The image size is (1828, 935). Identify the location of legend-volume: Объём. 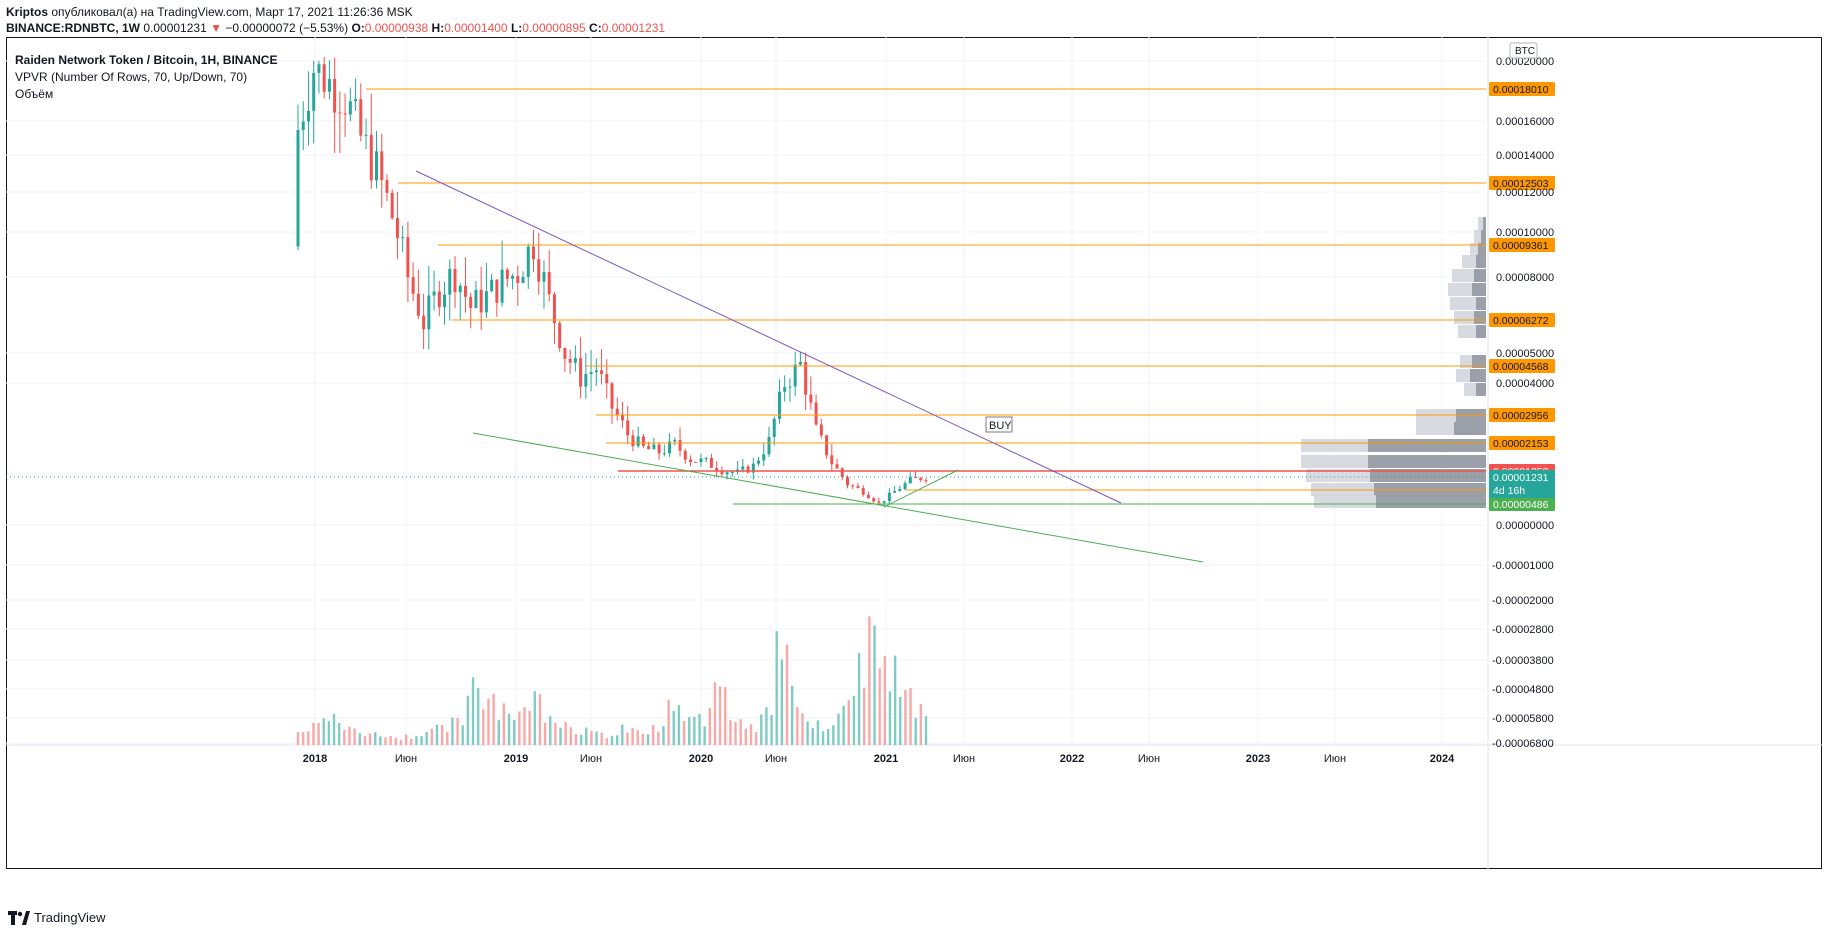
(34, 94).